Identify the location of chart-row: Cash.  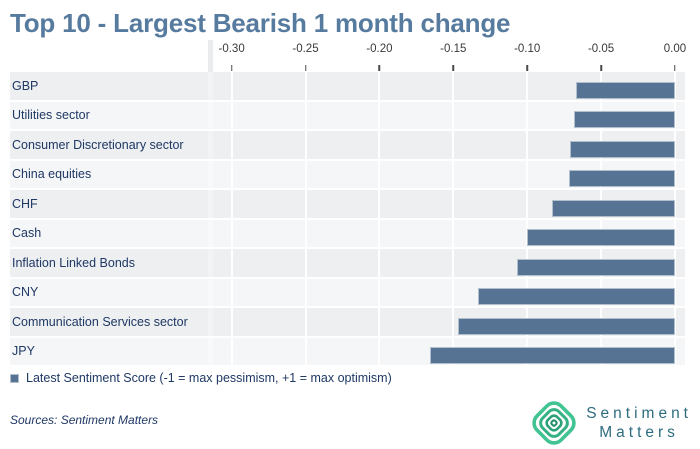
(347, 233).